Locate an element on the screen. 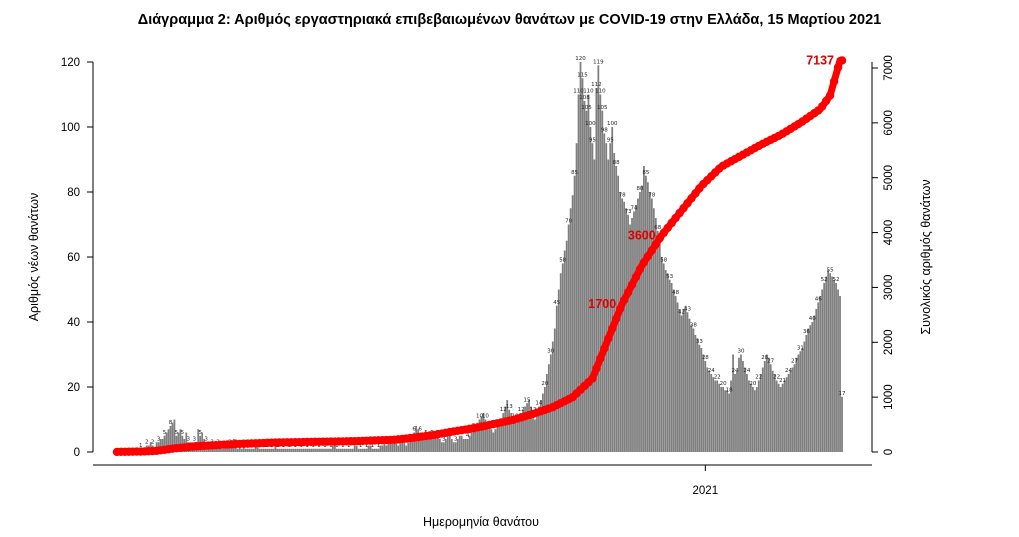 The image size is (1019, 537). bar-label-day-324: 22 is located at coordinates (758, 378).